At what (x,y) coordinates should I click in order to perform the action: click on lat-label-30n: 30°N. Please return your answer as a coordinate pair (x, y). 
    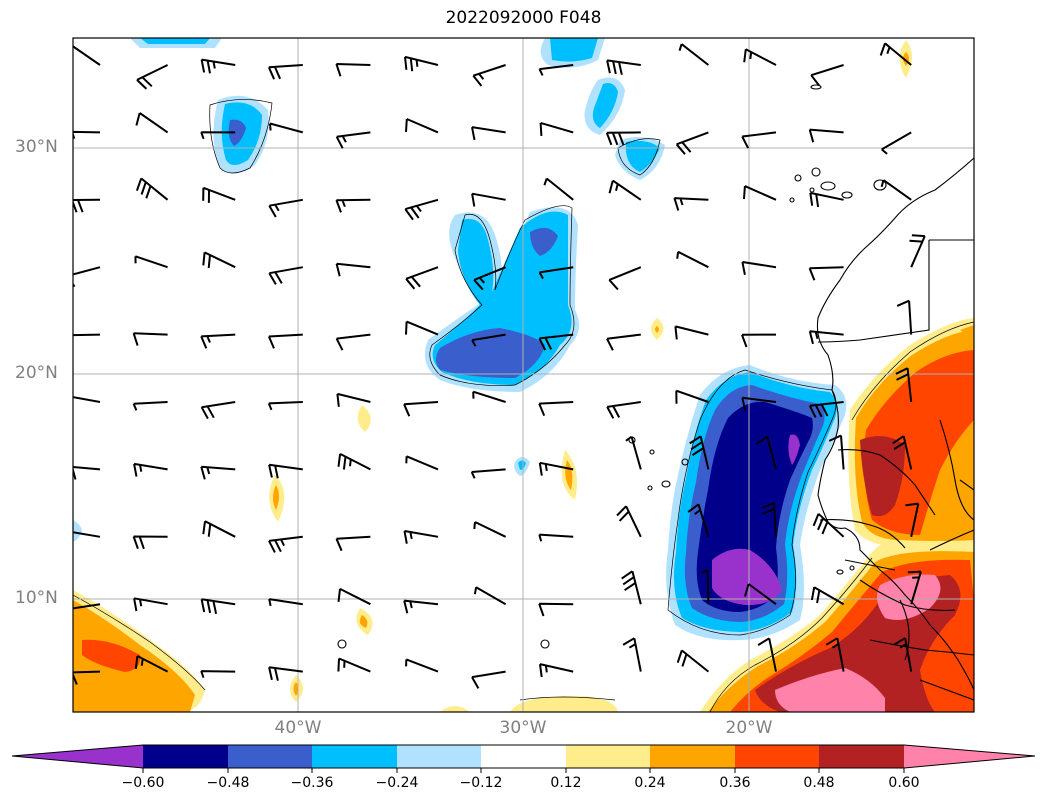
    Looking at the image, I should click on (36, 147).